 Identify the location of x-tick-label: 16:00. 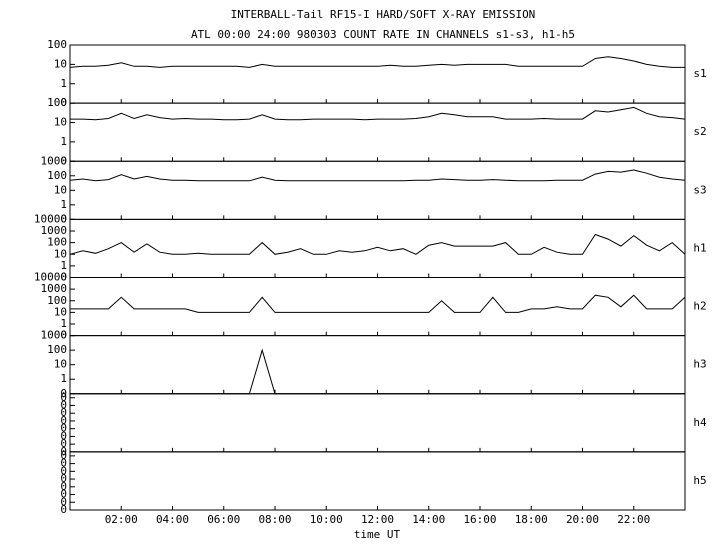
(479, 519).